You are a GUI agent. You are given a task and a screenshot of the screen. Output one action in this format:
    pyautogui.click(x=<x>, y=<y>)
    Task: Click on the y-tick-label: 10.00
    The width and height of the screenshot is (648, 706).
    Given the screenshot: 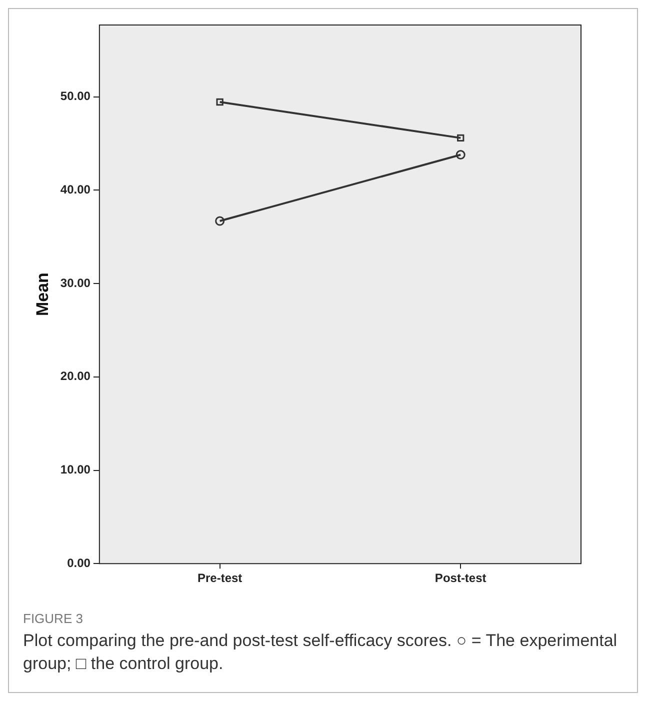 What is the action you would take?
    pyautogui.click(x=75, y=469)
    